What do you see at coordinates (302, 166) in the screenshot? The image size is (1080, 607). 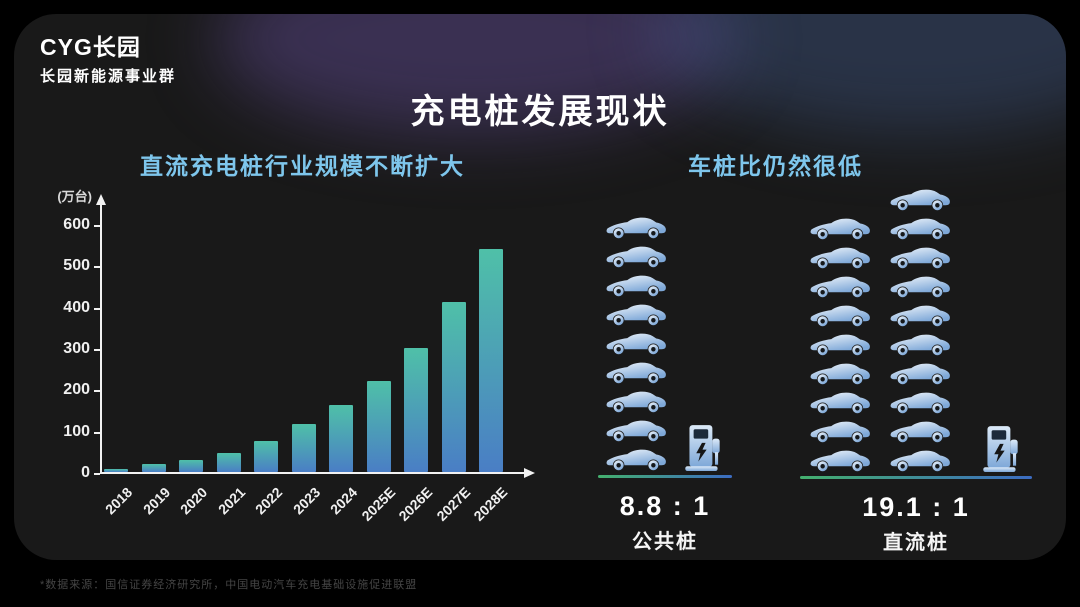 I see `chart-subtitle: 直流充电桩行业规模不断扩大` at bounding box center [302, 166].